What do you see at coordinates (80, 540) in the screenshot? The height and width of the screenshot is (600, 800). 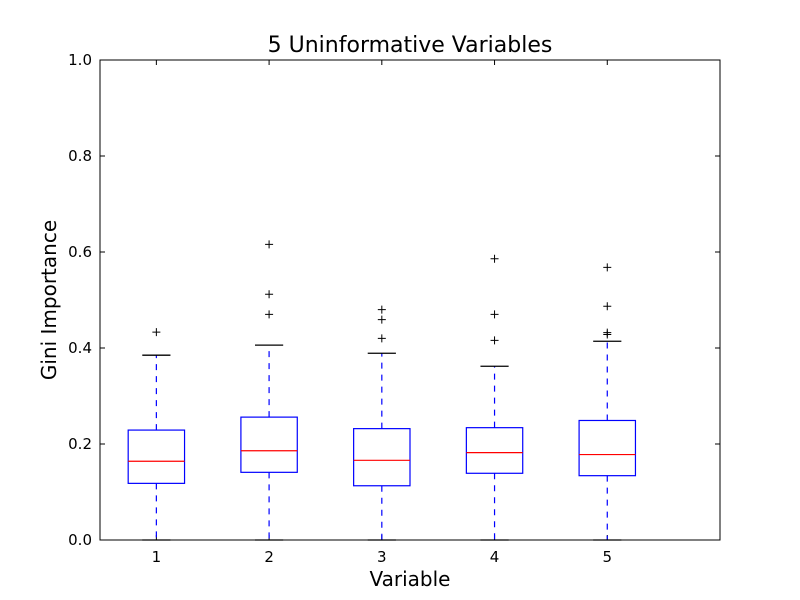 I see `y-tick-label: 0.0` at bounding box center [80, 540].